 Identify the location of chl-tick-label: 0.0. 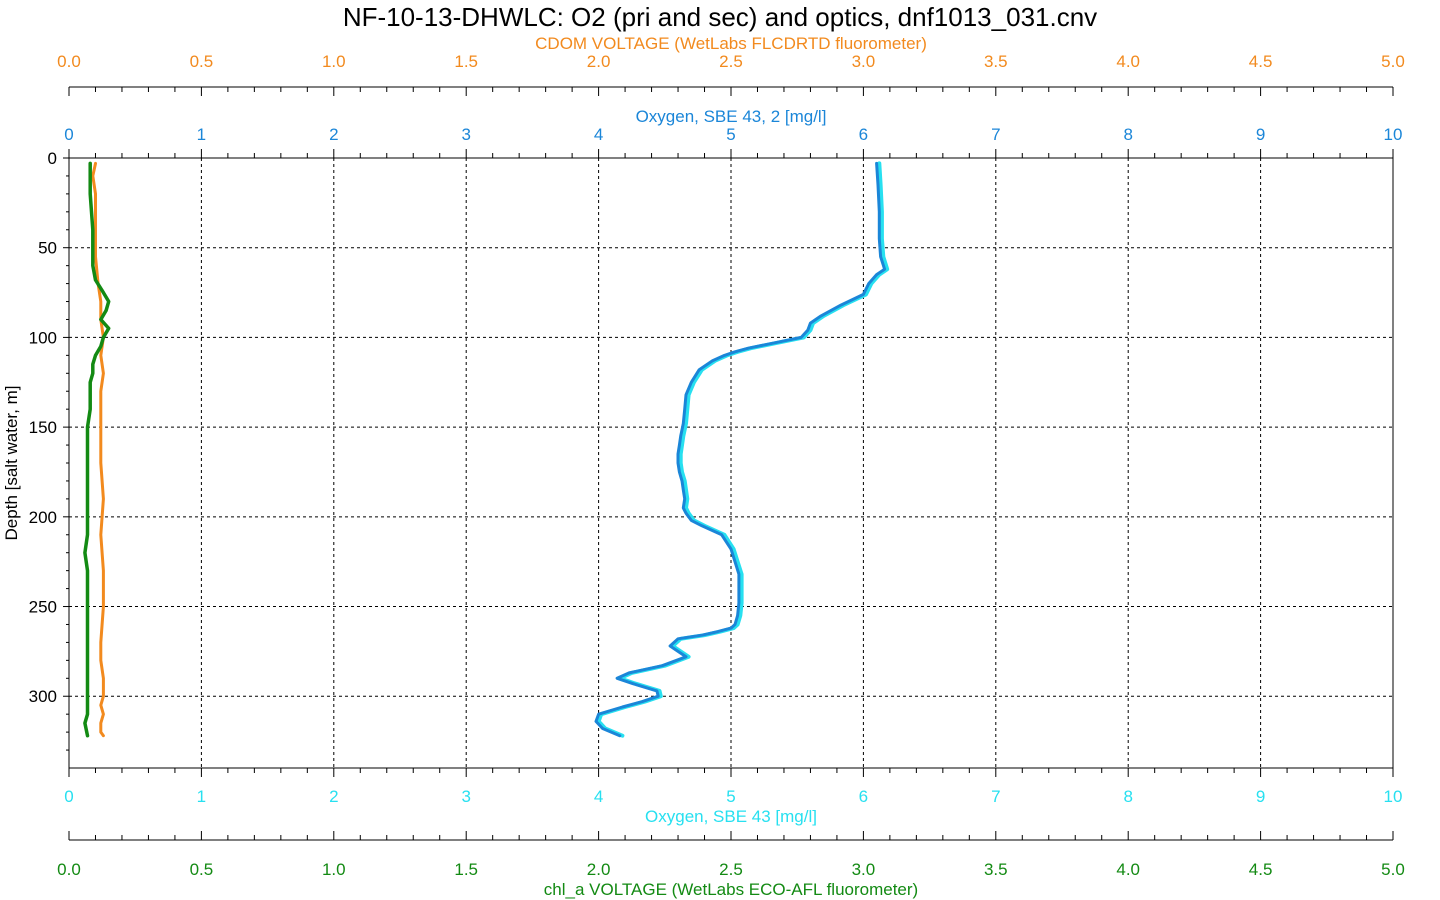
(69, 869).